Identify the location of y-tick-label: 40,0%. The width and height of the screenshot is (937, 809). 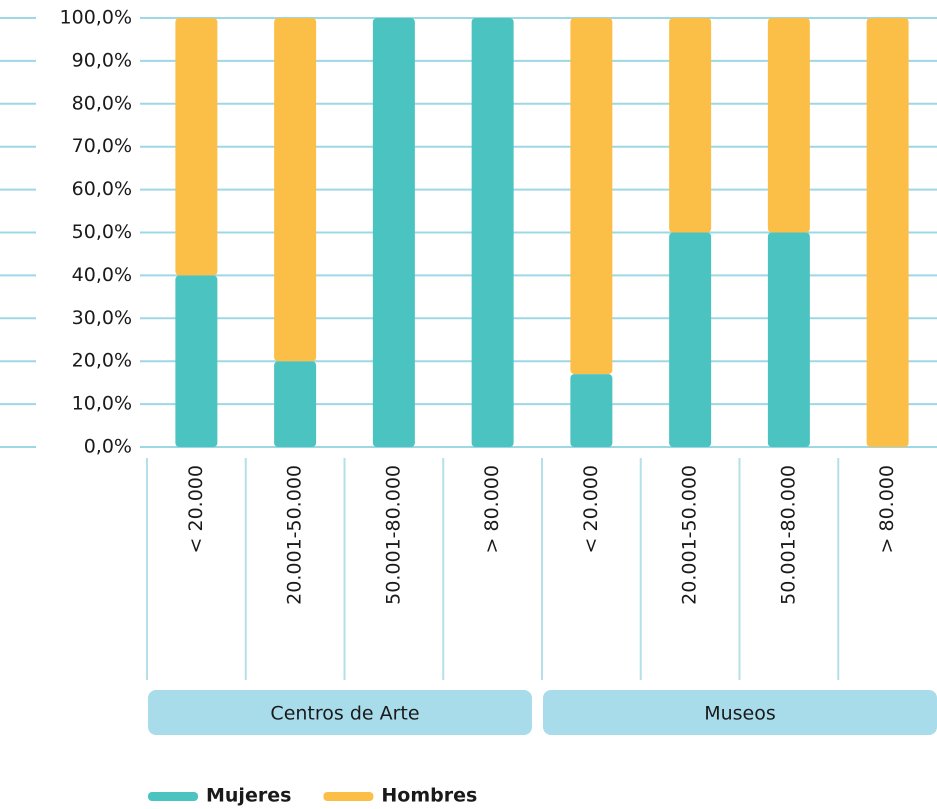
(102, 275).